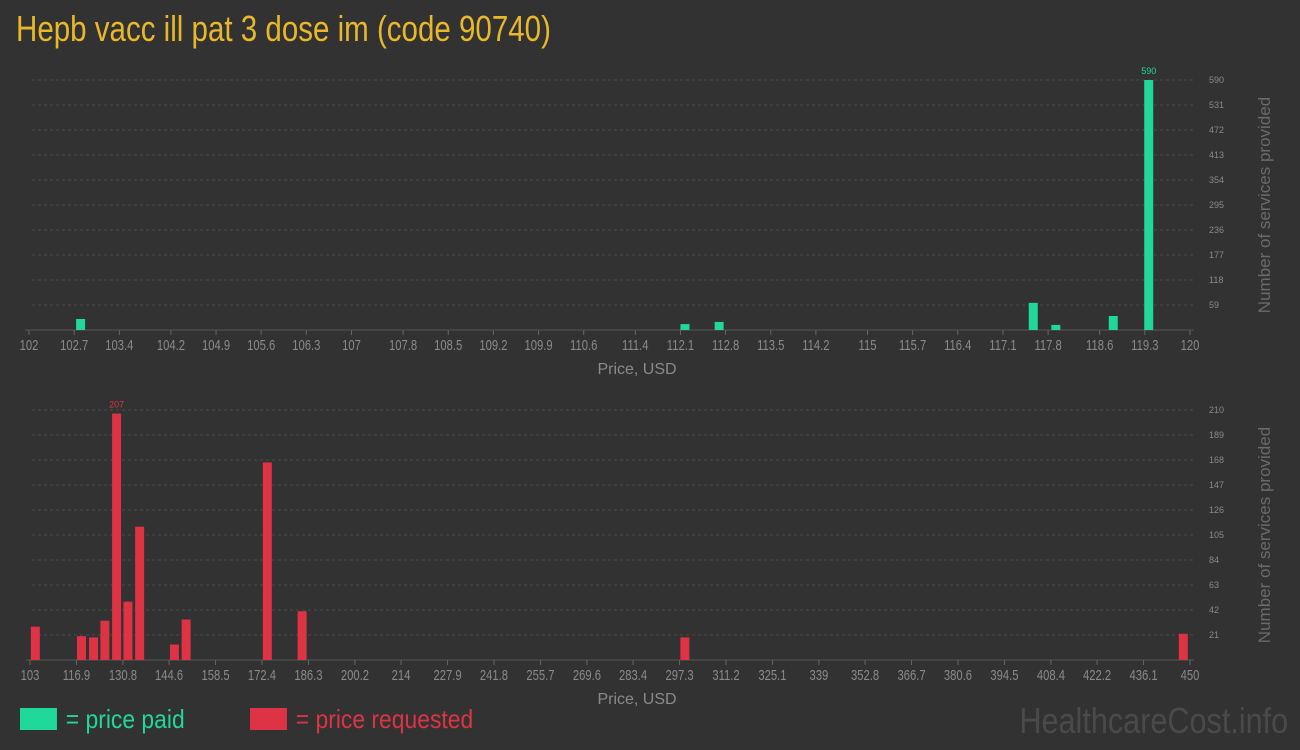 The image size is (1300, 750). I want to click on x-tick-label: 422.2, so click(1097, 674).